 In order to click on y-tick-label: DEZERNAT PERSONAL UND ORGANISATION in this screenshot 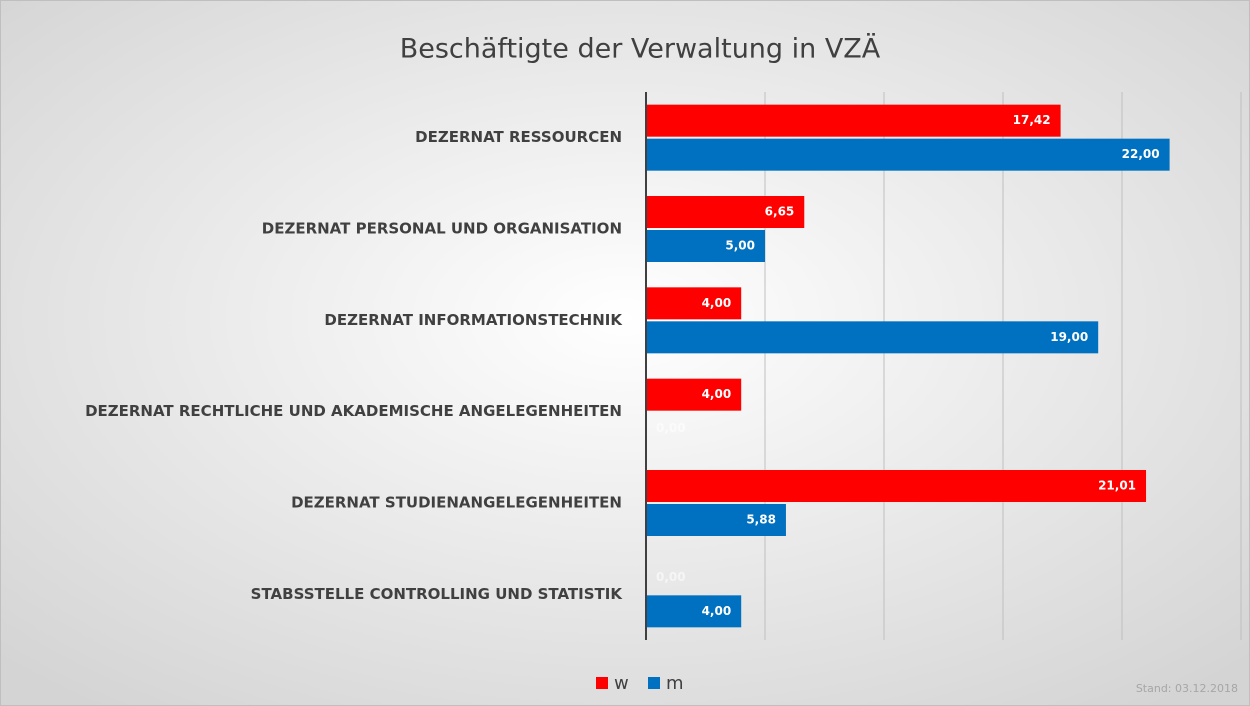, I will do `click(442, 229)`.